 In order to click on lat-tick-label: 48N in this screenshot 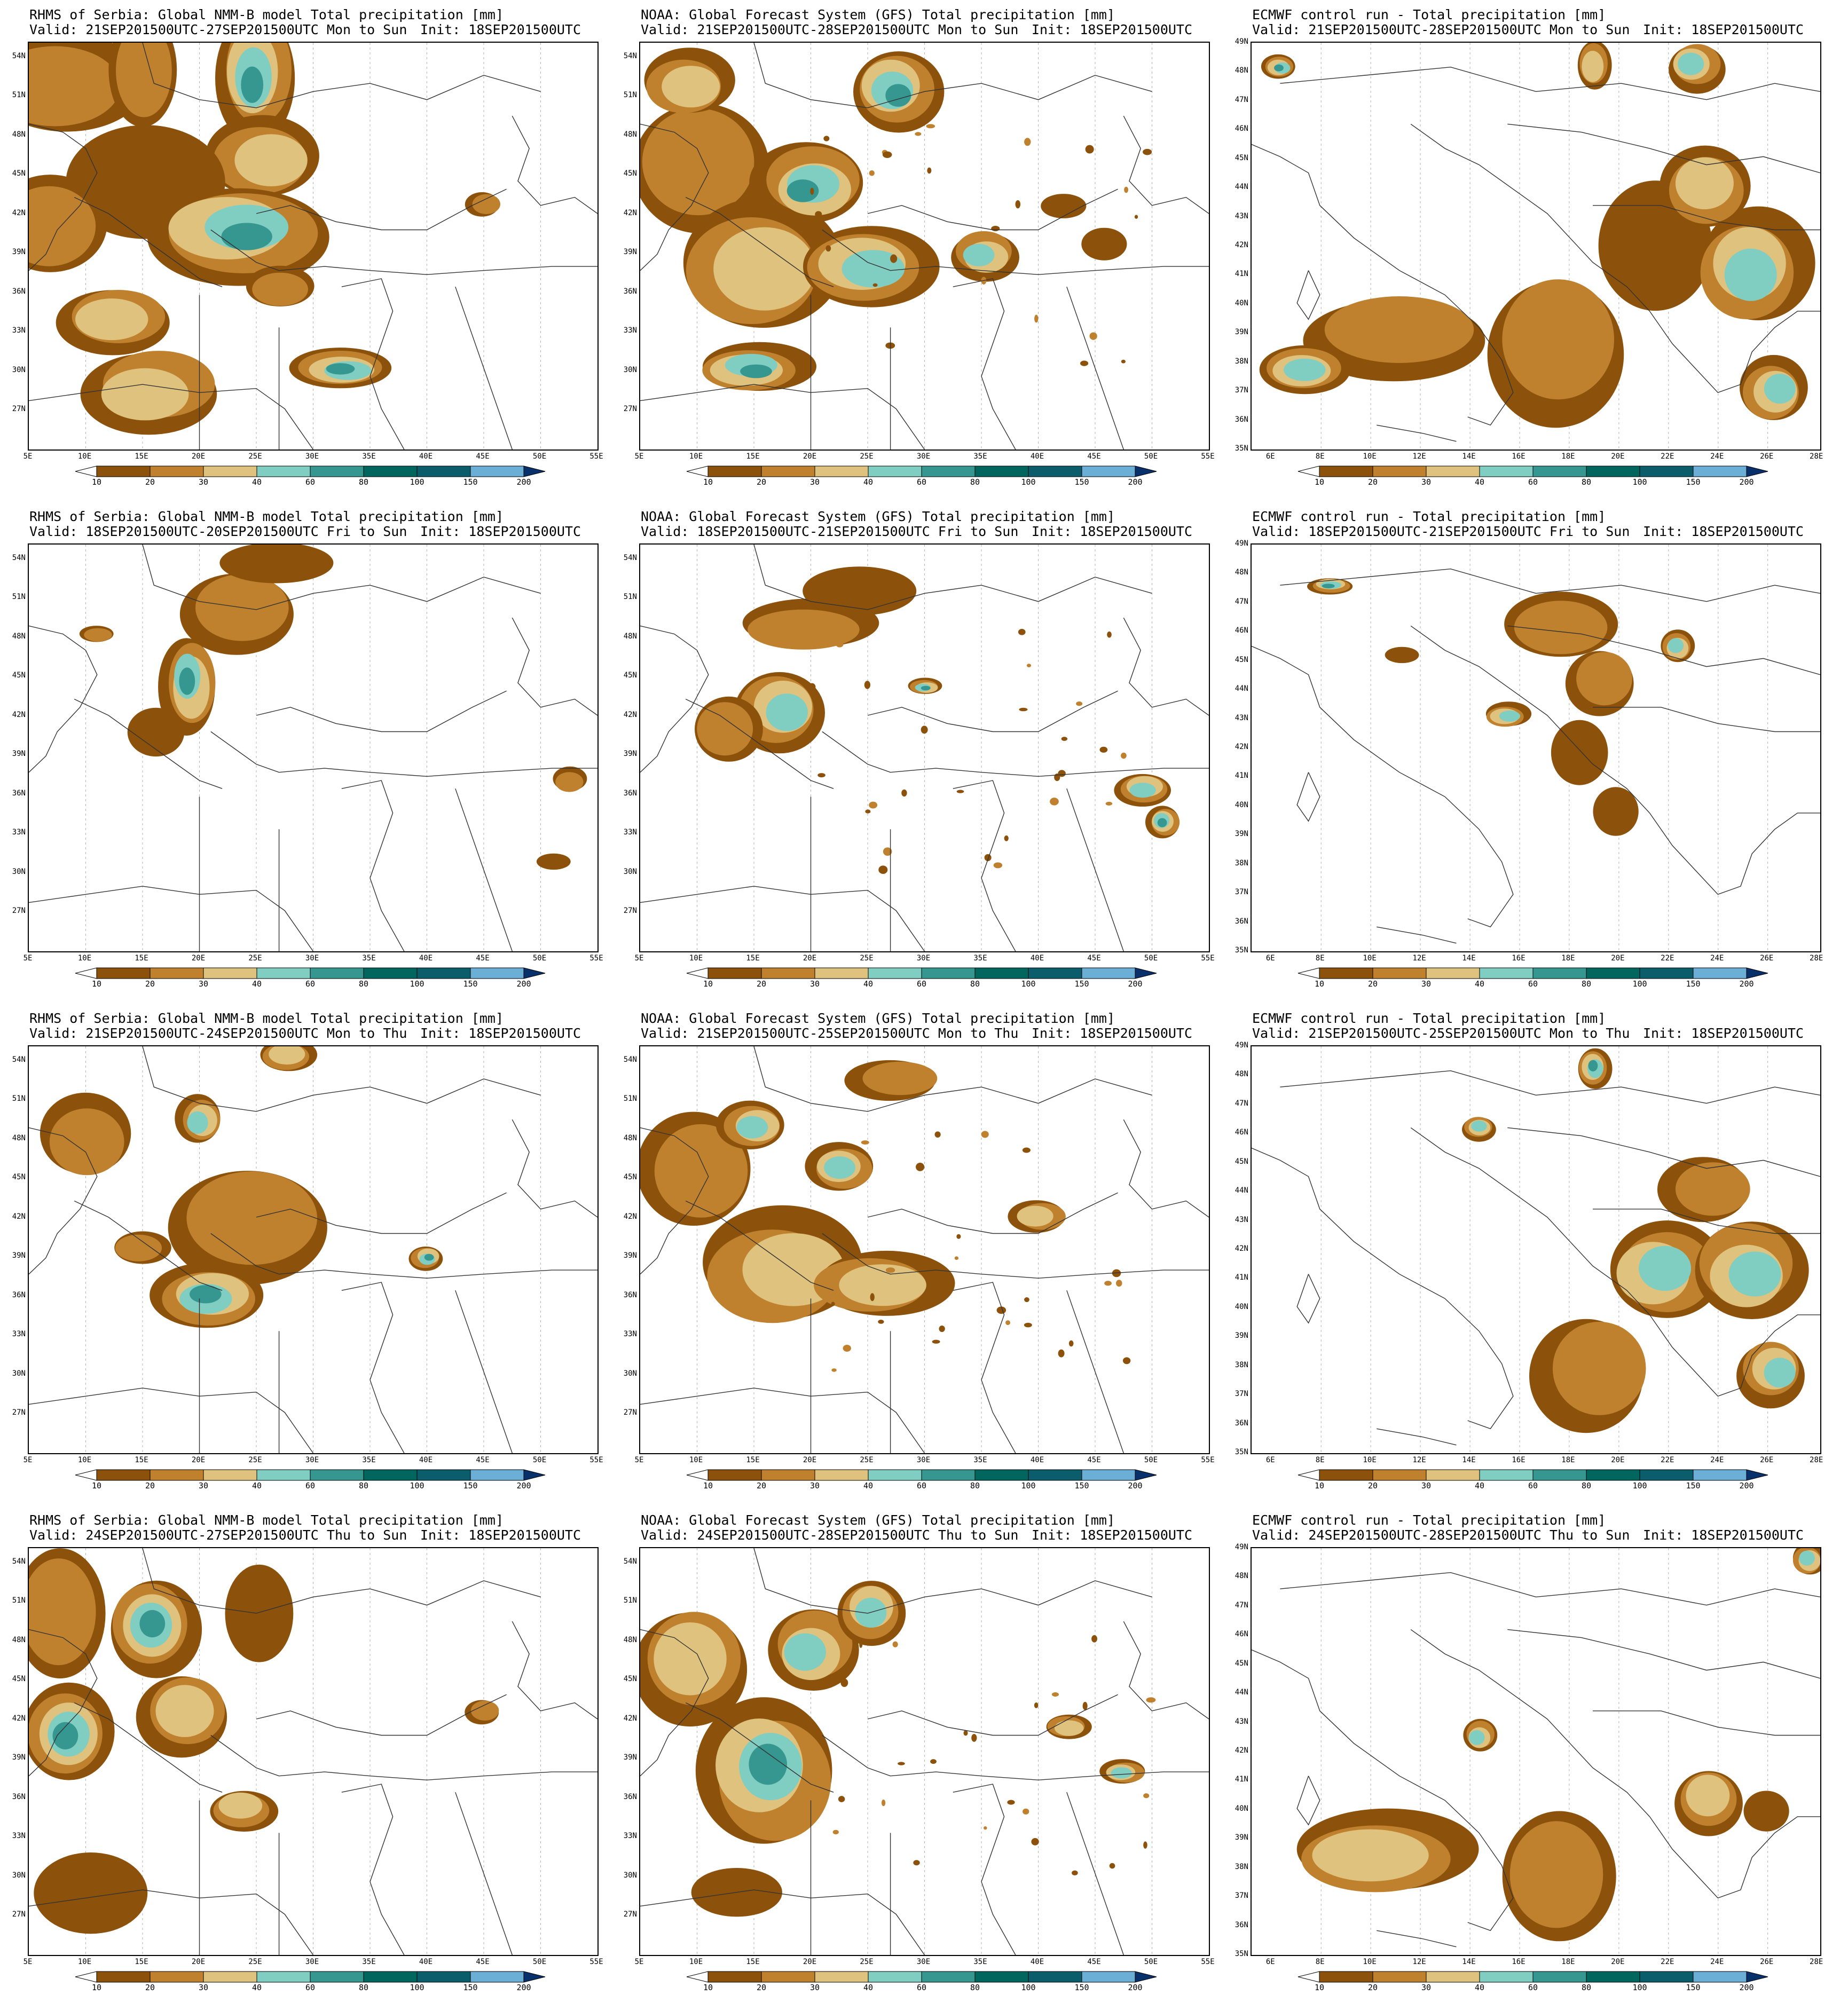, I will do `click(1241, 1576)`.